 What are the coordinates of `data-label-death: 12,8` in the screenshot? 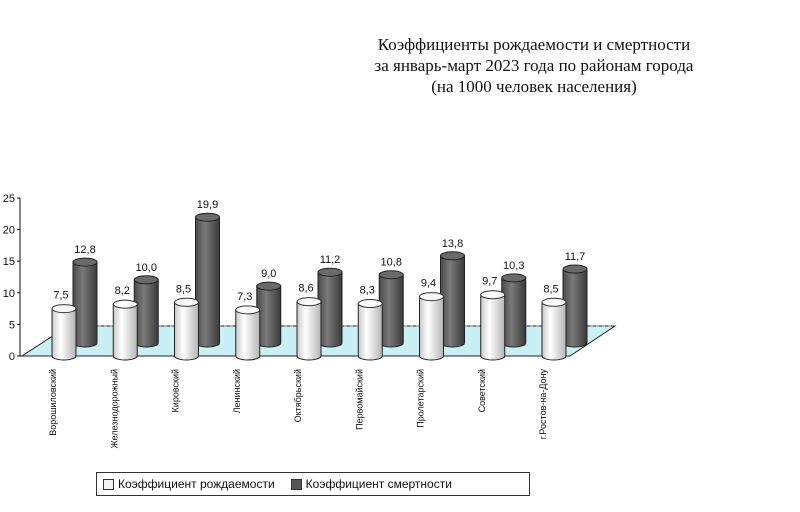 It's located at (84, 250).